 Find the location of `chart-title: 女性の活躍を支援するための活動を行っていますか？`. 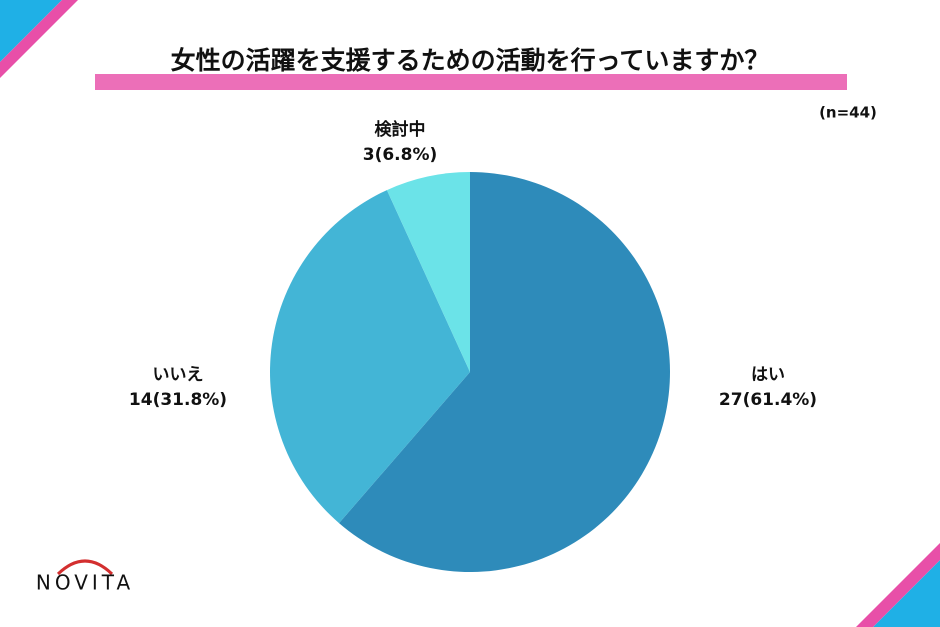

chart-title: 女性の活躍を支援するための活動を行っていますか？ is located at coordinates (470, 60).